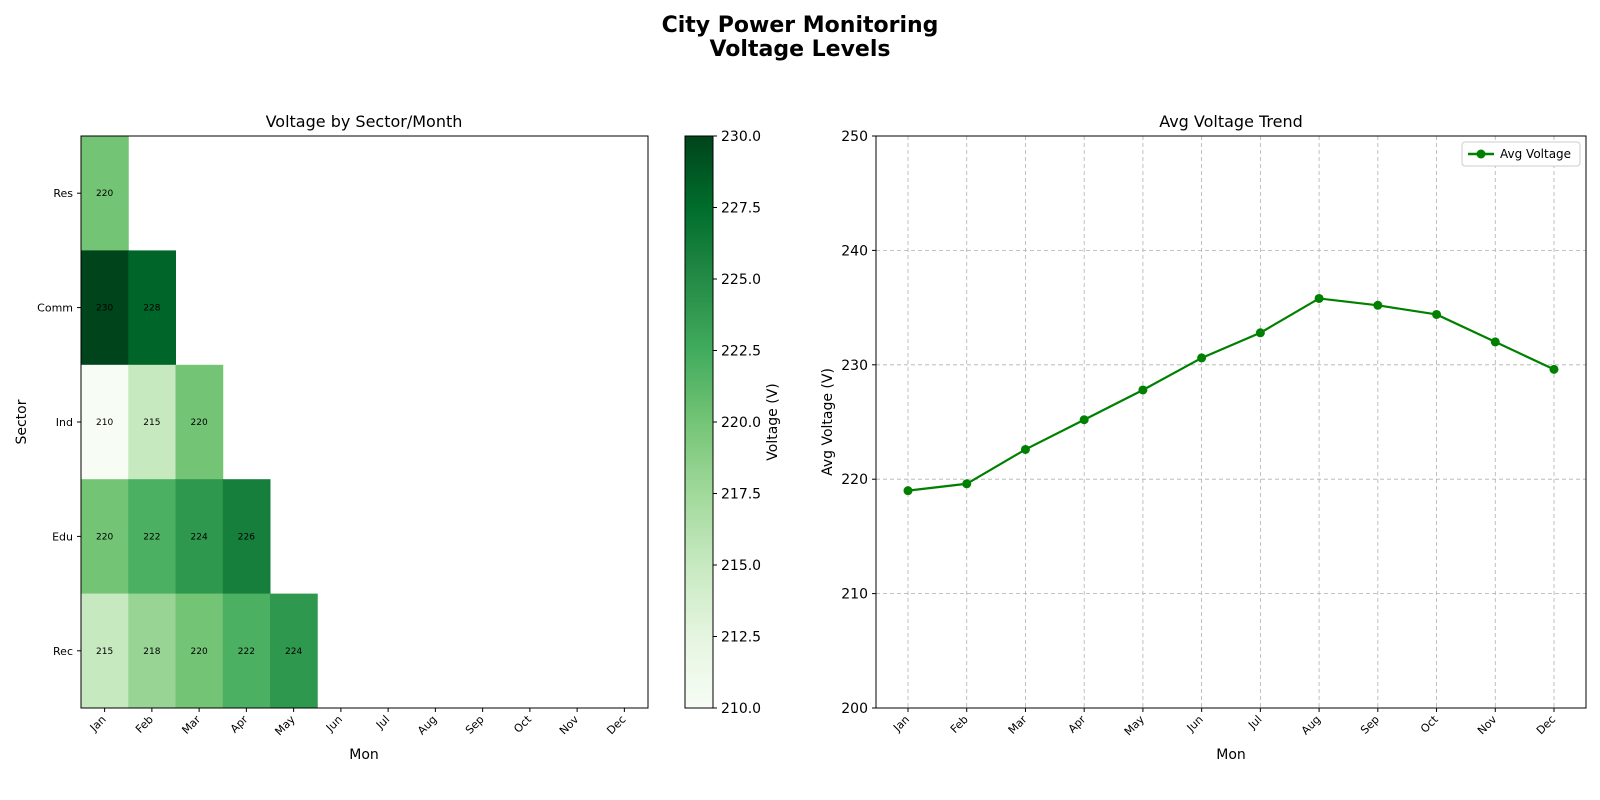  What do you see at coordinates (64, 422) in the screenshot?
I see `heatmap-y-tick-label: Ind` at bounding box center [64, 422].